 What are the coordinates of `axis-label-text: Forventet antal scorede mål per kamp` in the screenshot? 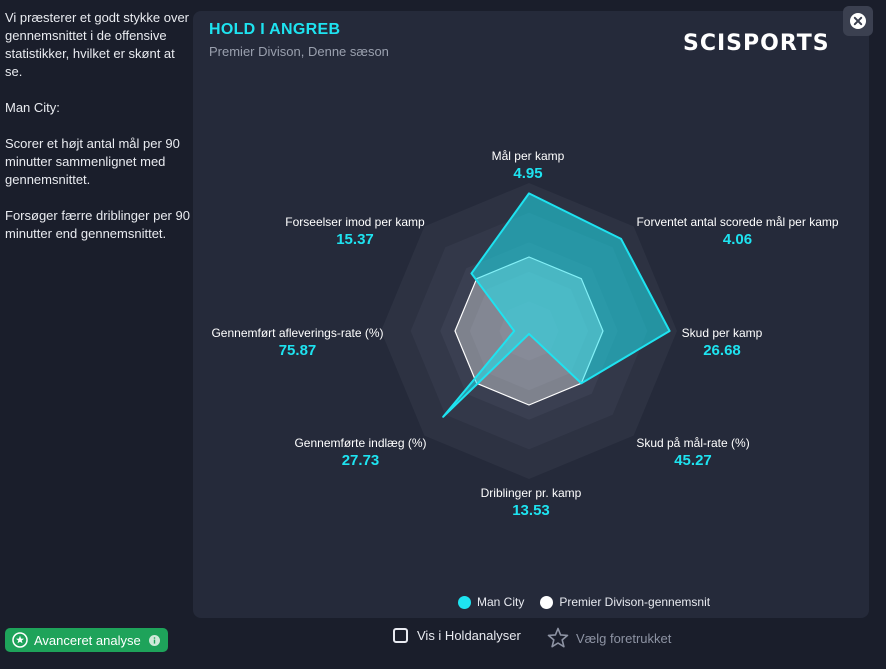 It's located at (737, 222).